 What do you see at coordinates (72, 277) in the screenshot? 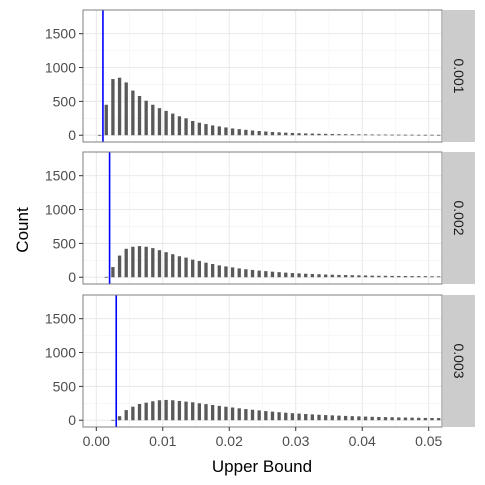
I see `y-tick-label: 0` at bounding box center [72, 277].